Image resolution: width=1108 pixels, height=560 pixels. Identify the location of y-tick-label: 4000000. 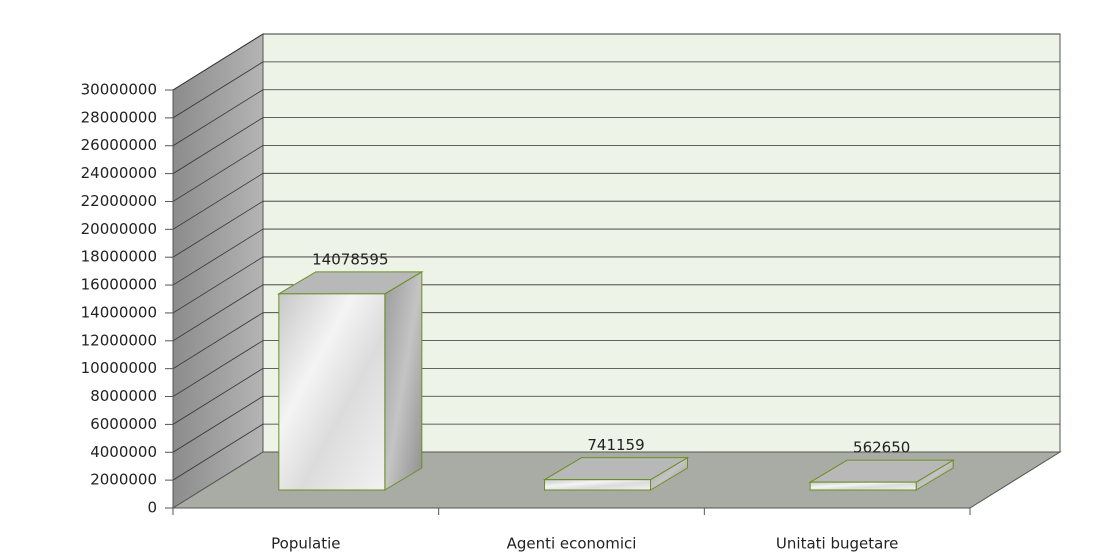
(123, 452).